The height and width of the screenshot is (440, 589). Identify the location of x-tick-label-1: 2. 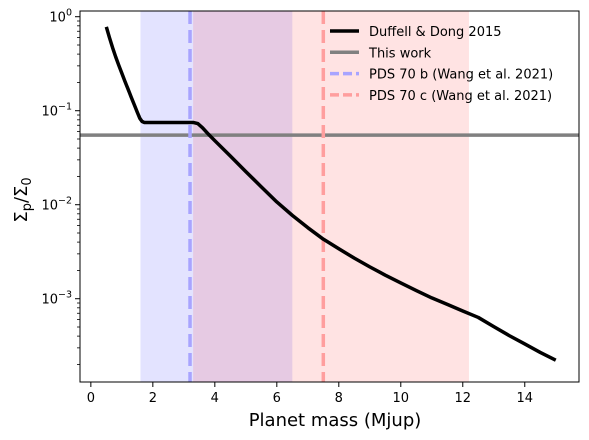
(153, 398).